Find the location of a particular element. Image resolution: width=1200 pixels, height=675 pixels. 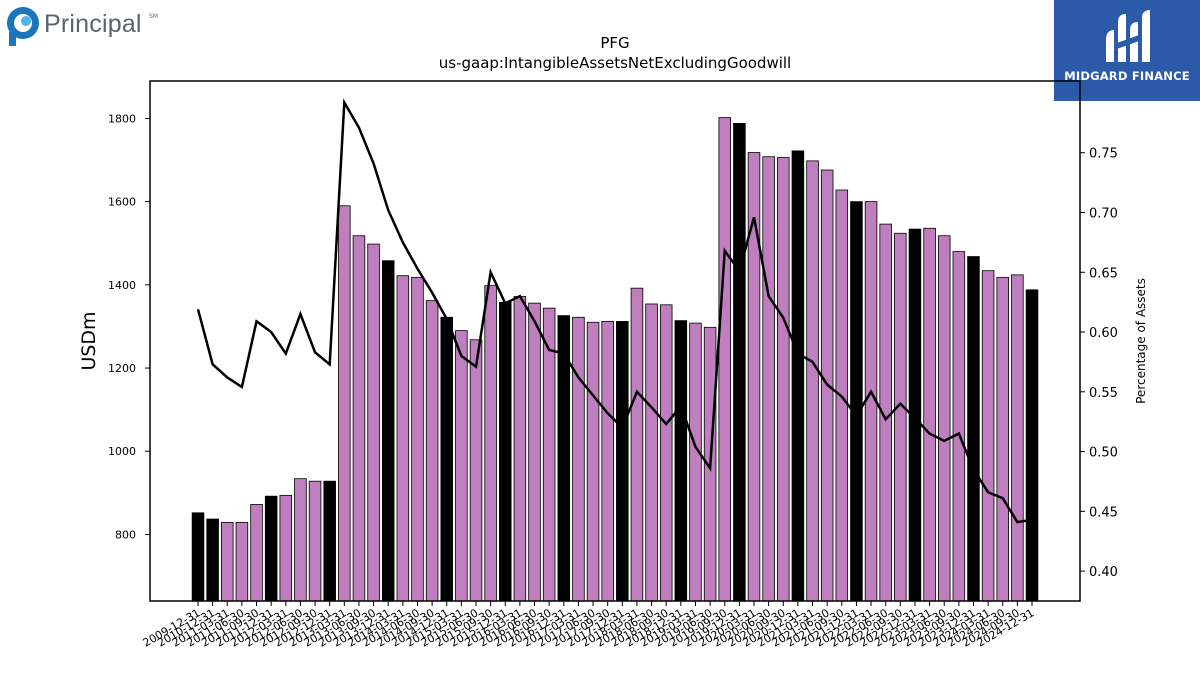

principal-logo-mark: SM is located at coordinates (153, 16).